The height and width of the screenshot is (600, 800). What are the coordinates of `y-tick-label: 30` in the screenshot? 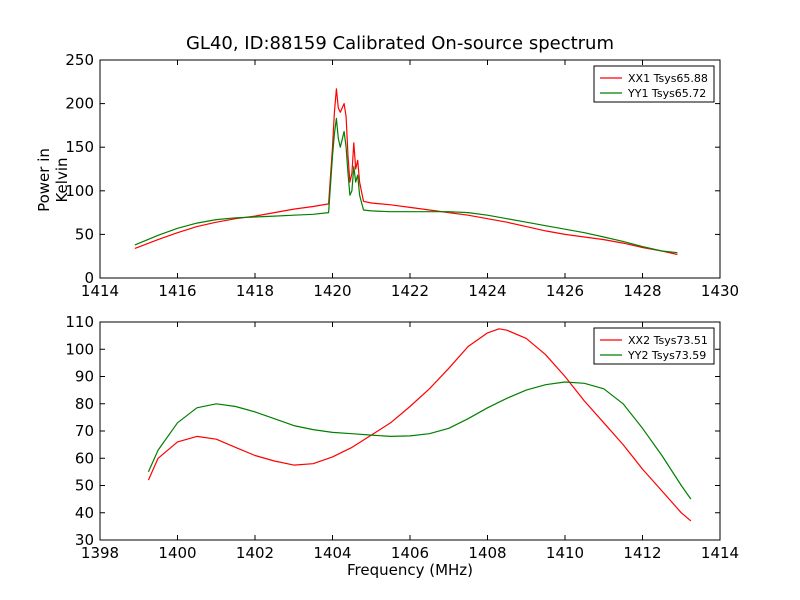 It's located at (84, 540).